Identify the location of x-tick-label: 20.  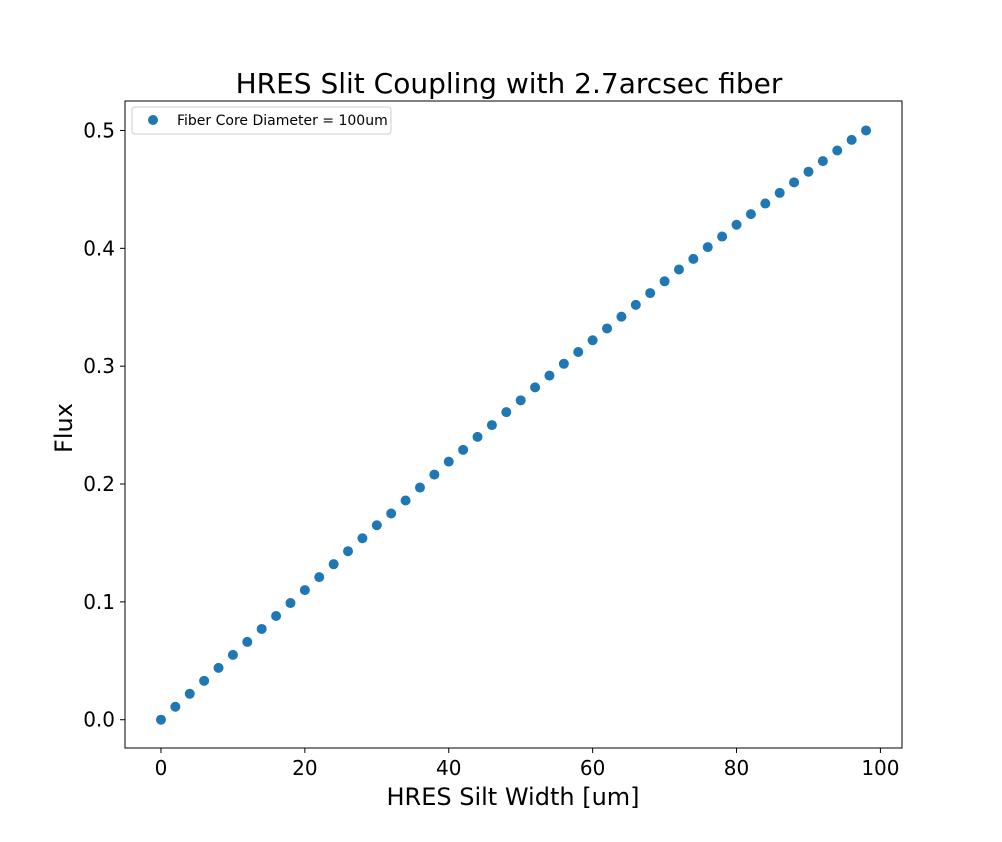
(304, 768).